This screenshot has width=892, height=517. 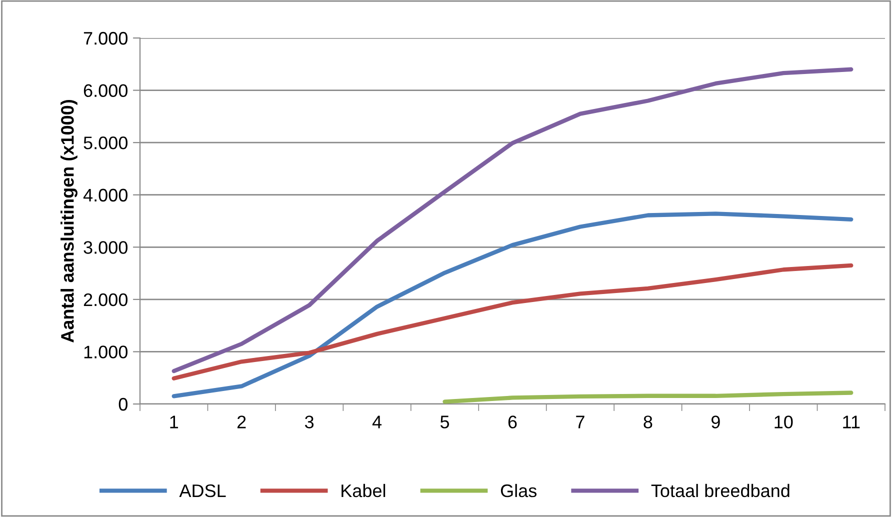 I want to click on x-tick-label: 1, so click(x=174, y=422).